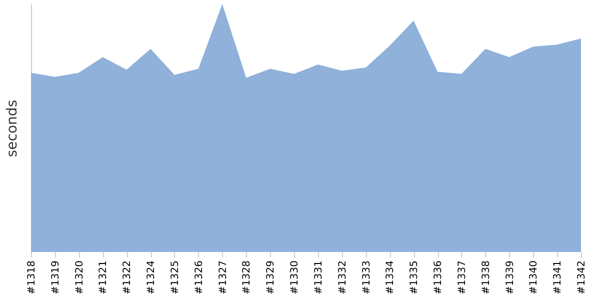  Describe the element at coordinates (390, 277) in the screenshot. I see `x-tick-label: #1334` at that location.